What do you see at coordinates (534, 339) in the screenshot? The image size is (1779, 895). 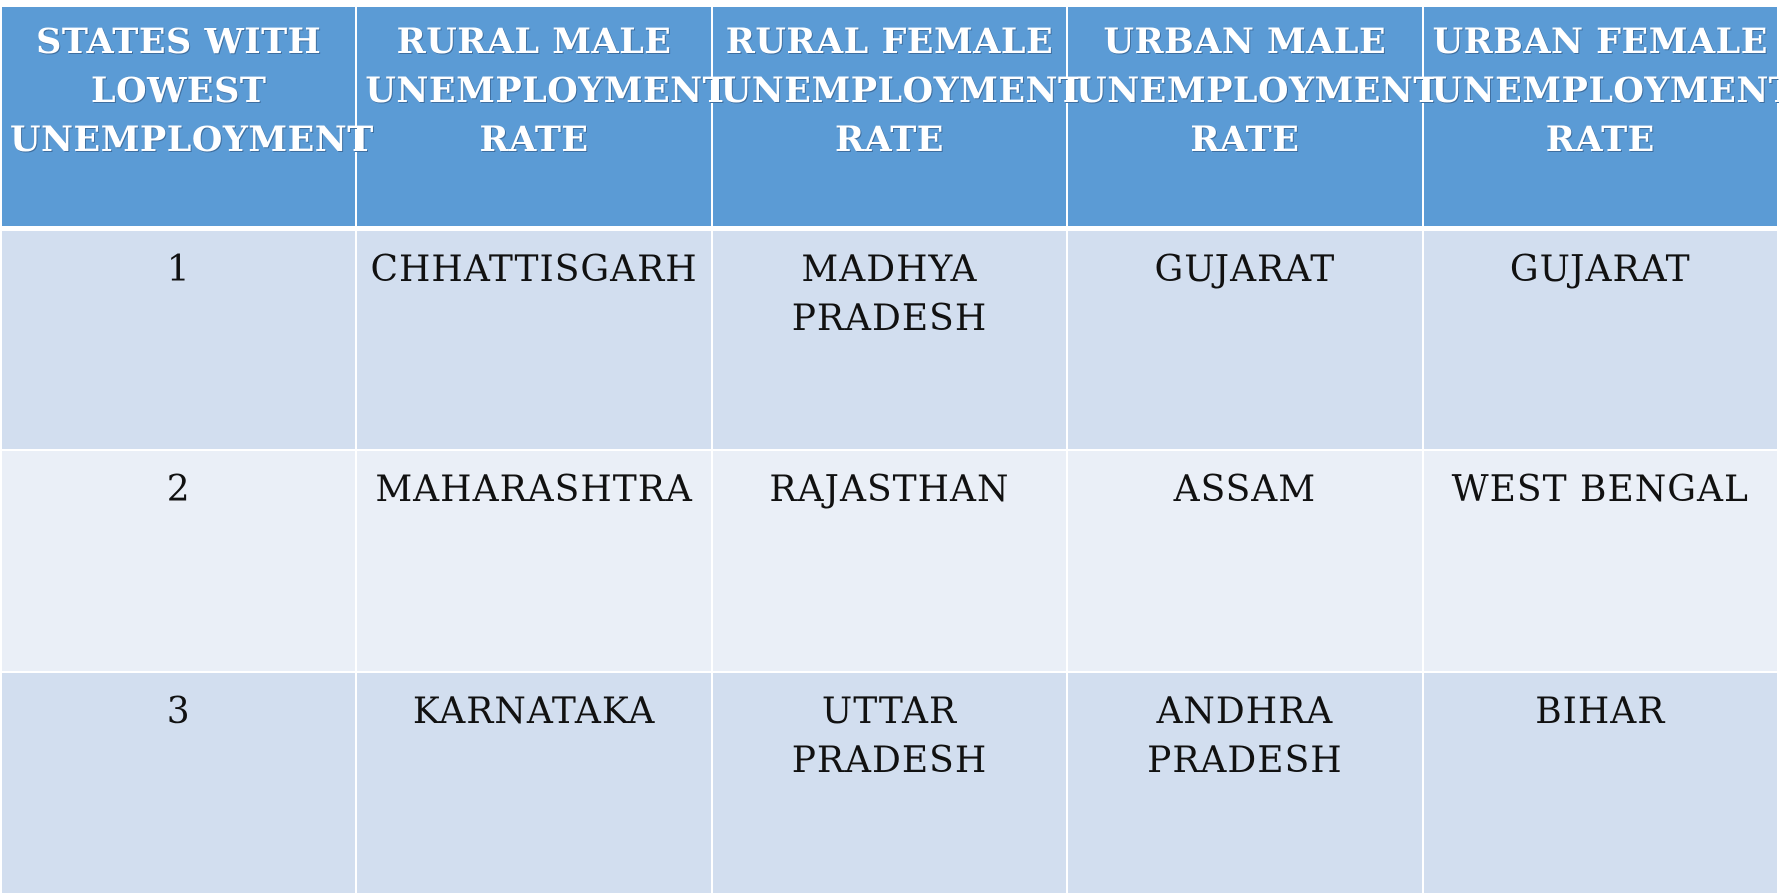 I see `table-cell: CHHATTISGARH` at bounding box center [534, 339].